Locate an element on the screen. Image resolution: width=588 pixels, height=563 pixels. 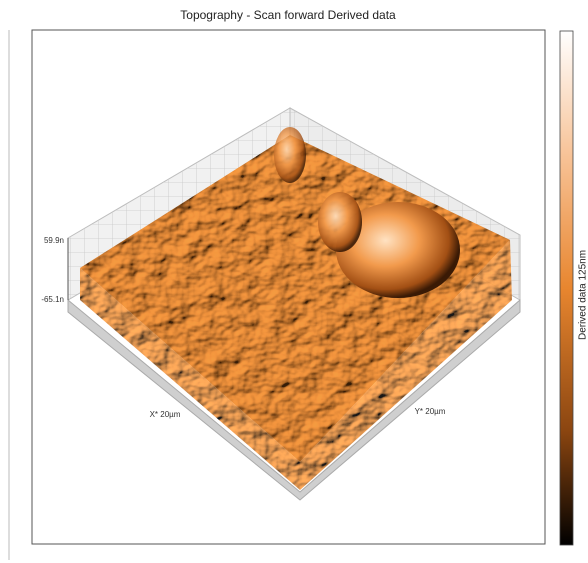
x-axis-label: X* 20µm is located at coordinates (165, 414).